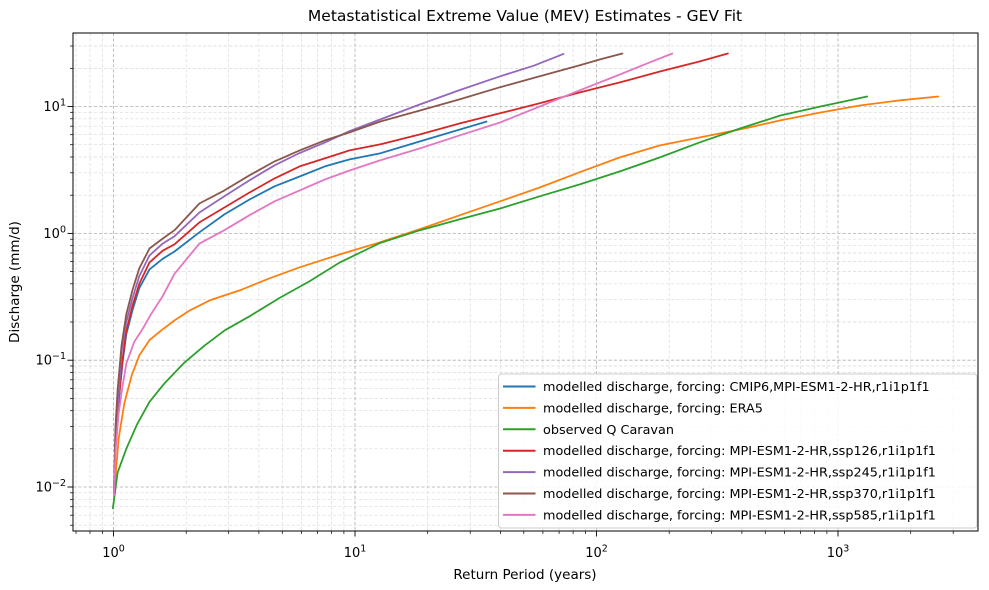  Describe the element at coordinates (596, 553) in the screenshot. I see `x-tick-label: 10²` at that location.